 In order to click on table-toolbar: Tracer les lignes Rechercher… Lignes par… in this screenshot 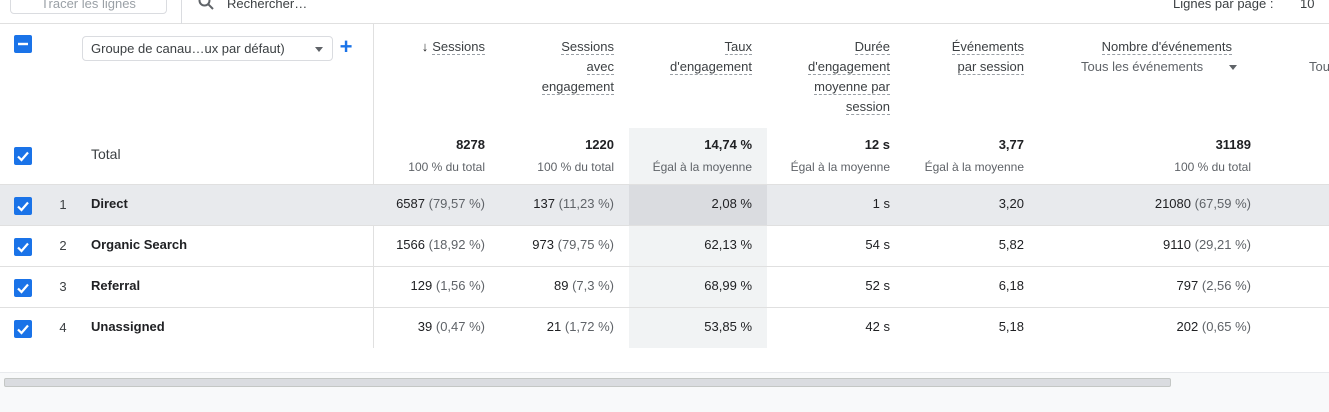, I will do `click(664, 12)`.